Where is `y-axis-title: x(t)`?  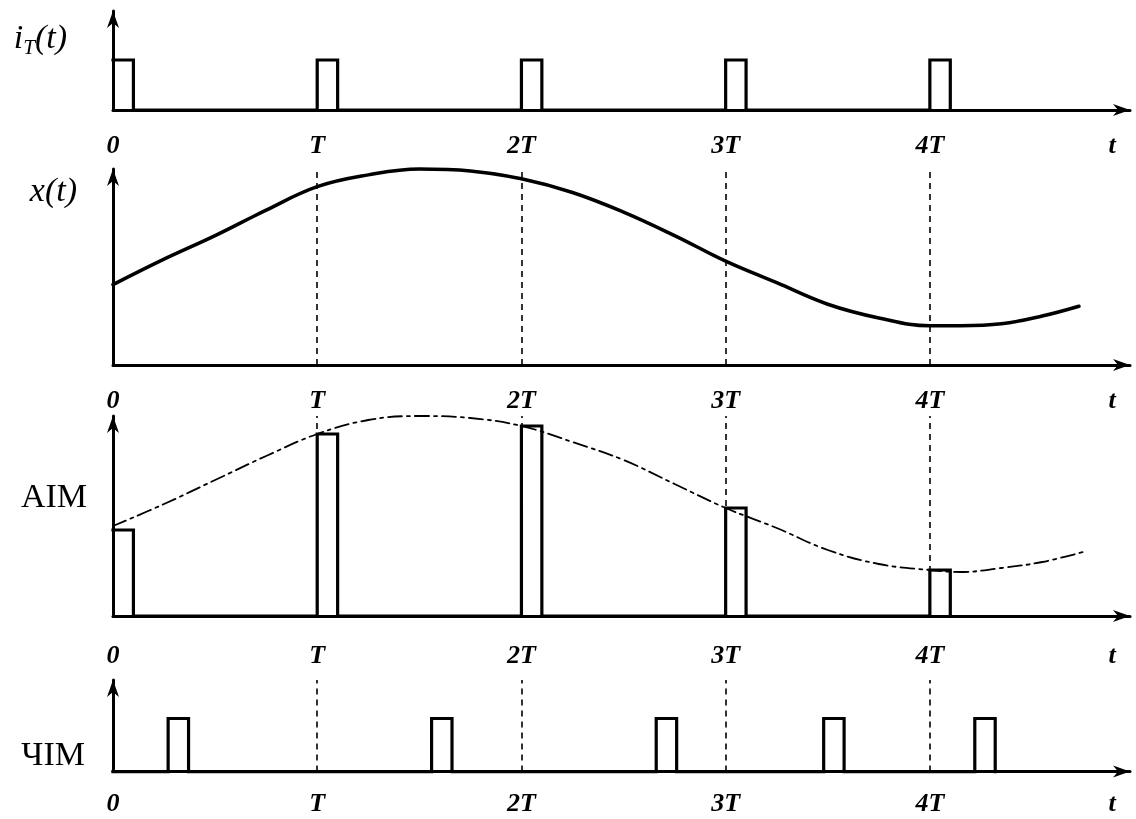 y-axis-title: x(t) is located at coordinates (53, 189).